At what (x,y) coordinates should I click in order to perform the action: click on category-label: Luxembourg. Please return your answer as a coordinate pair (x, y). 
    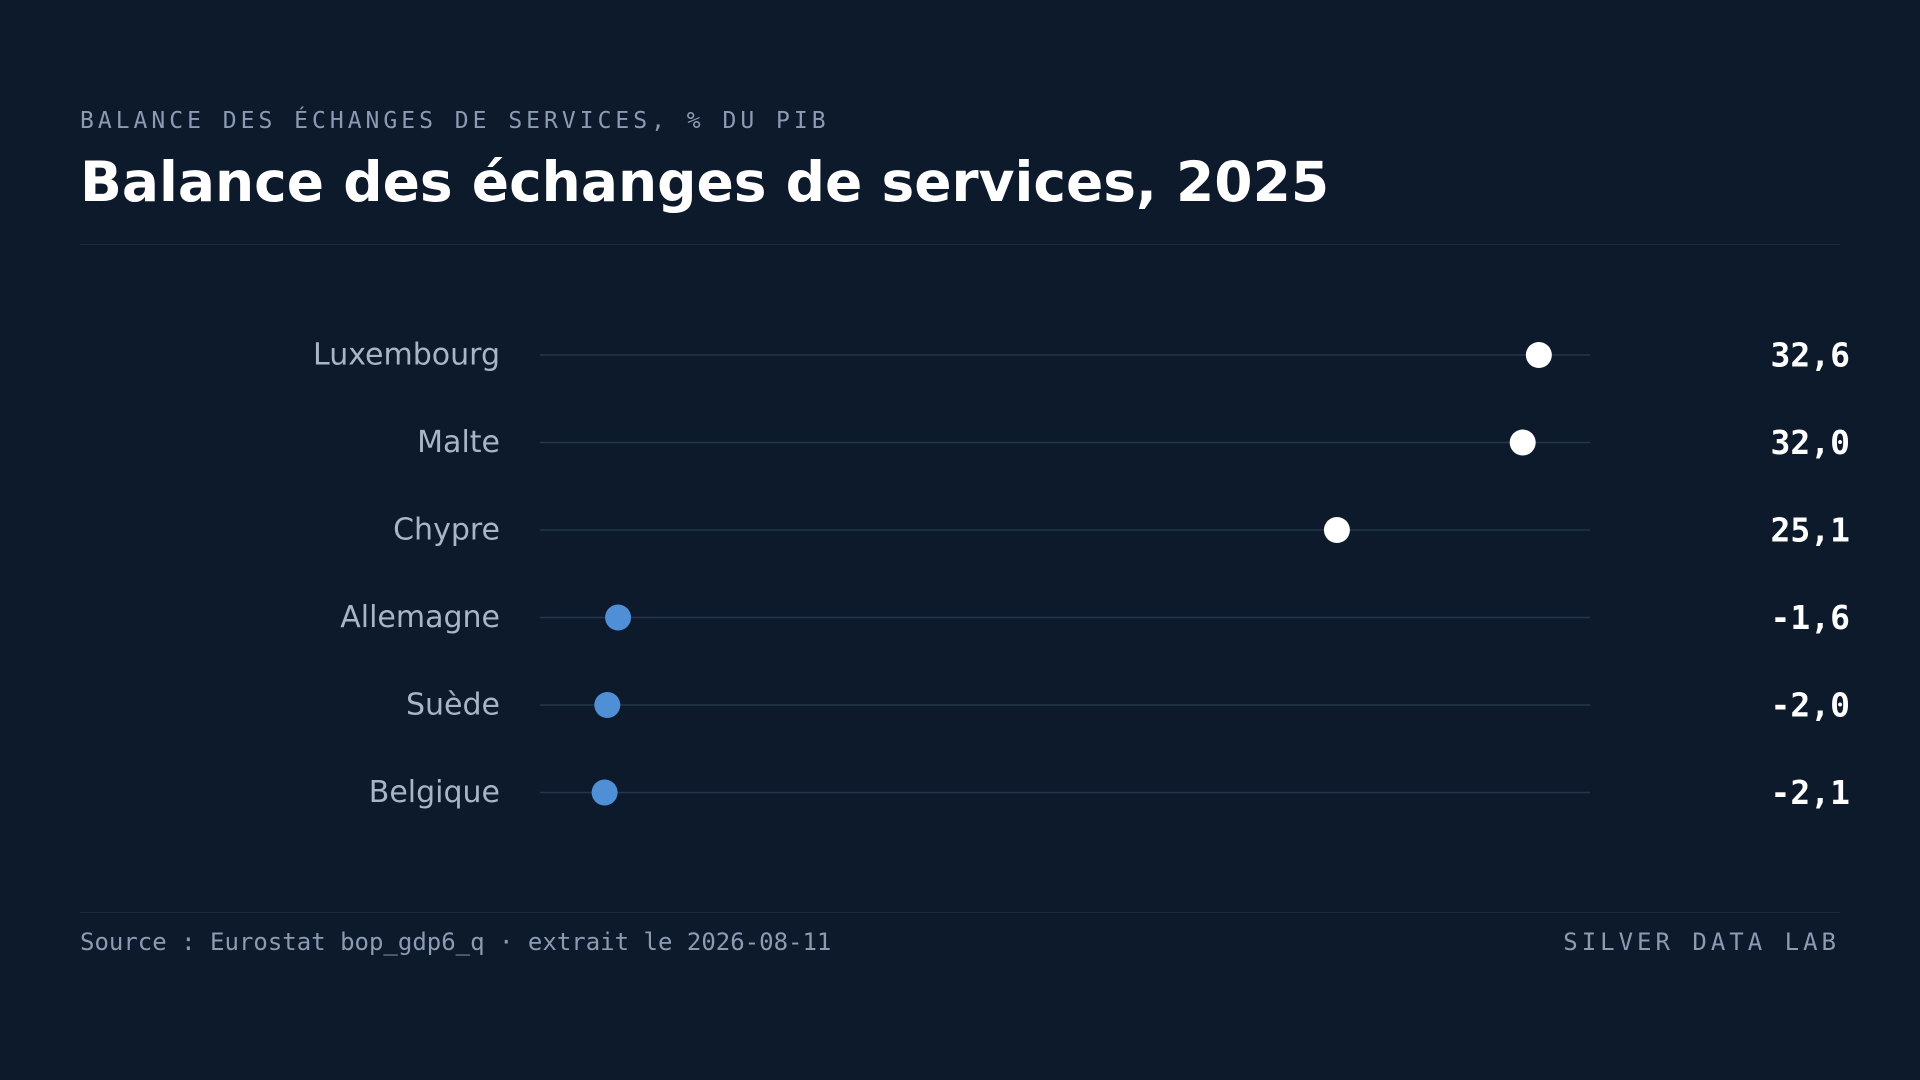
    Looking at the image, I should click on (406, 355).